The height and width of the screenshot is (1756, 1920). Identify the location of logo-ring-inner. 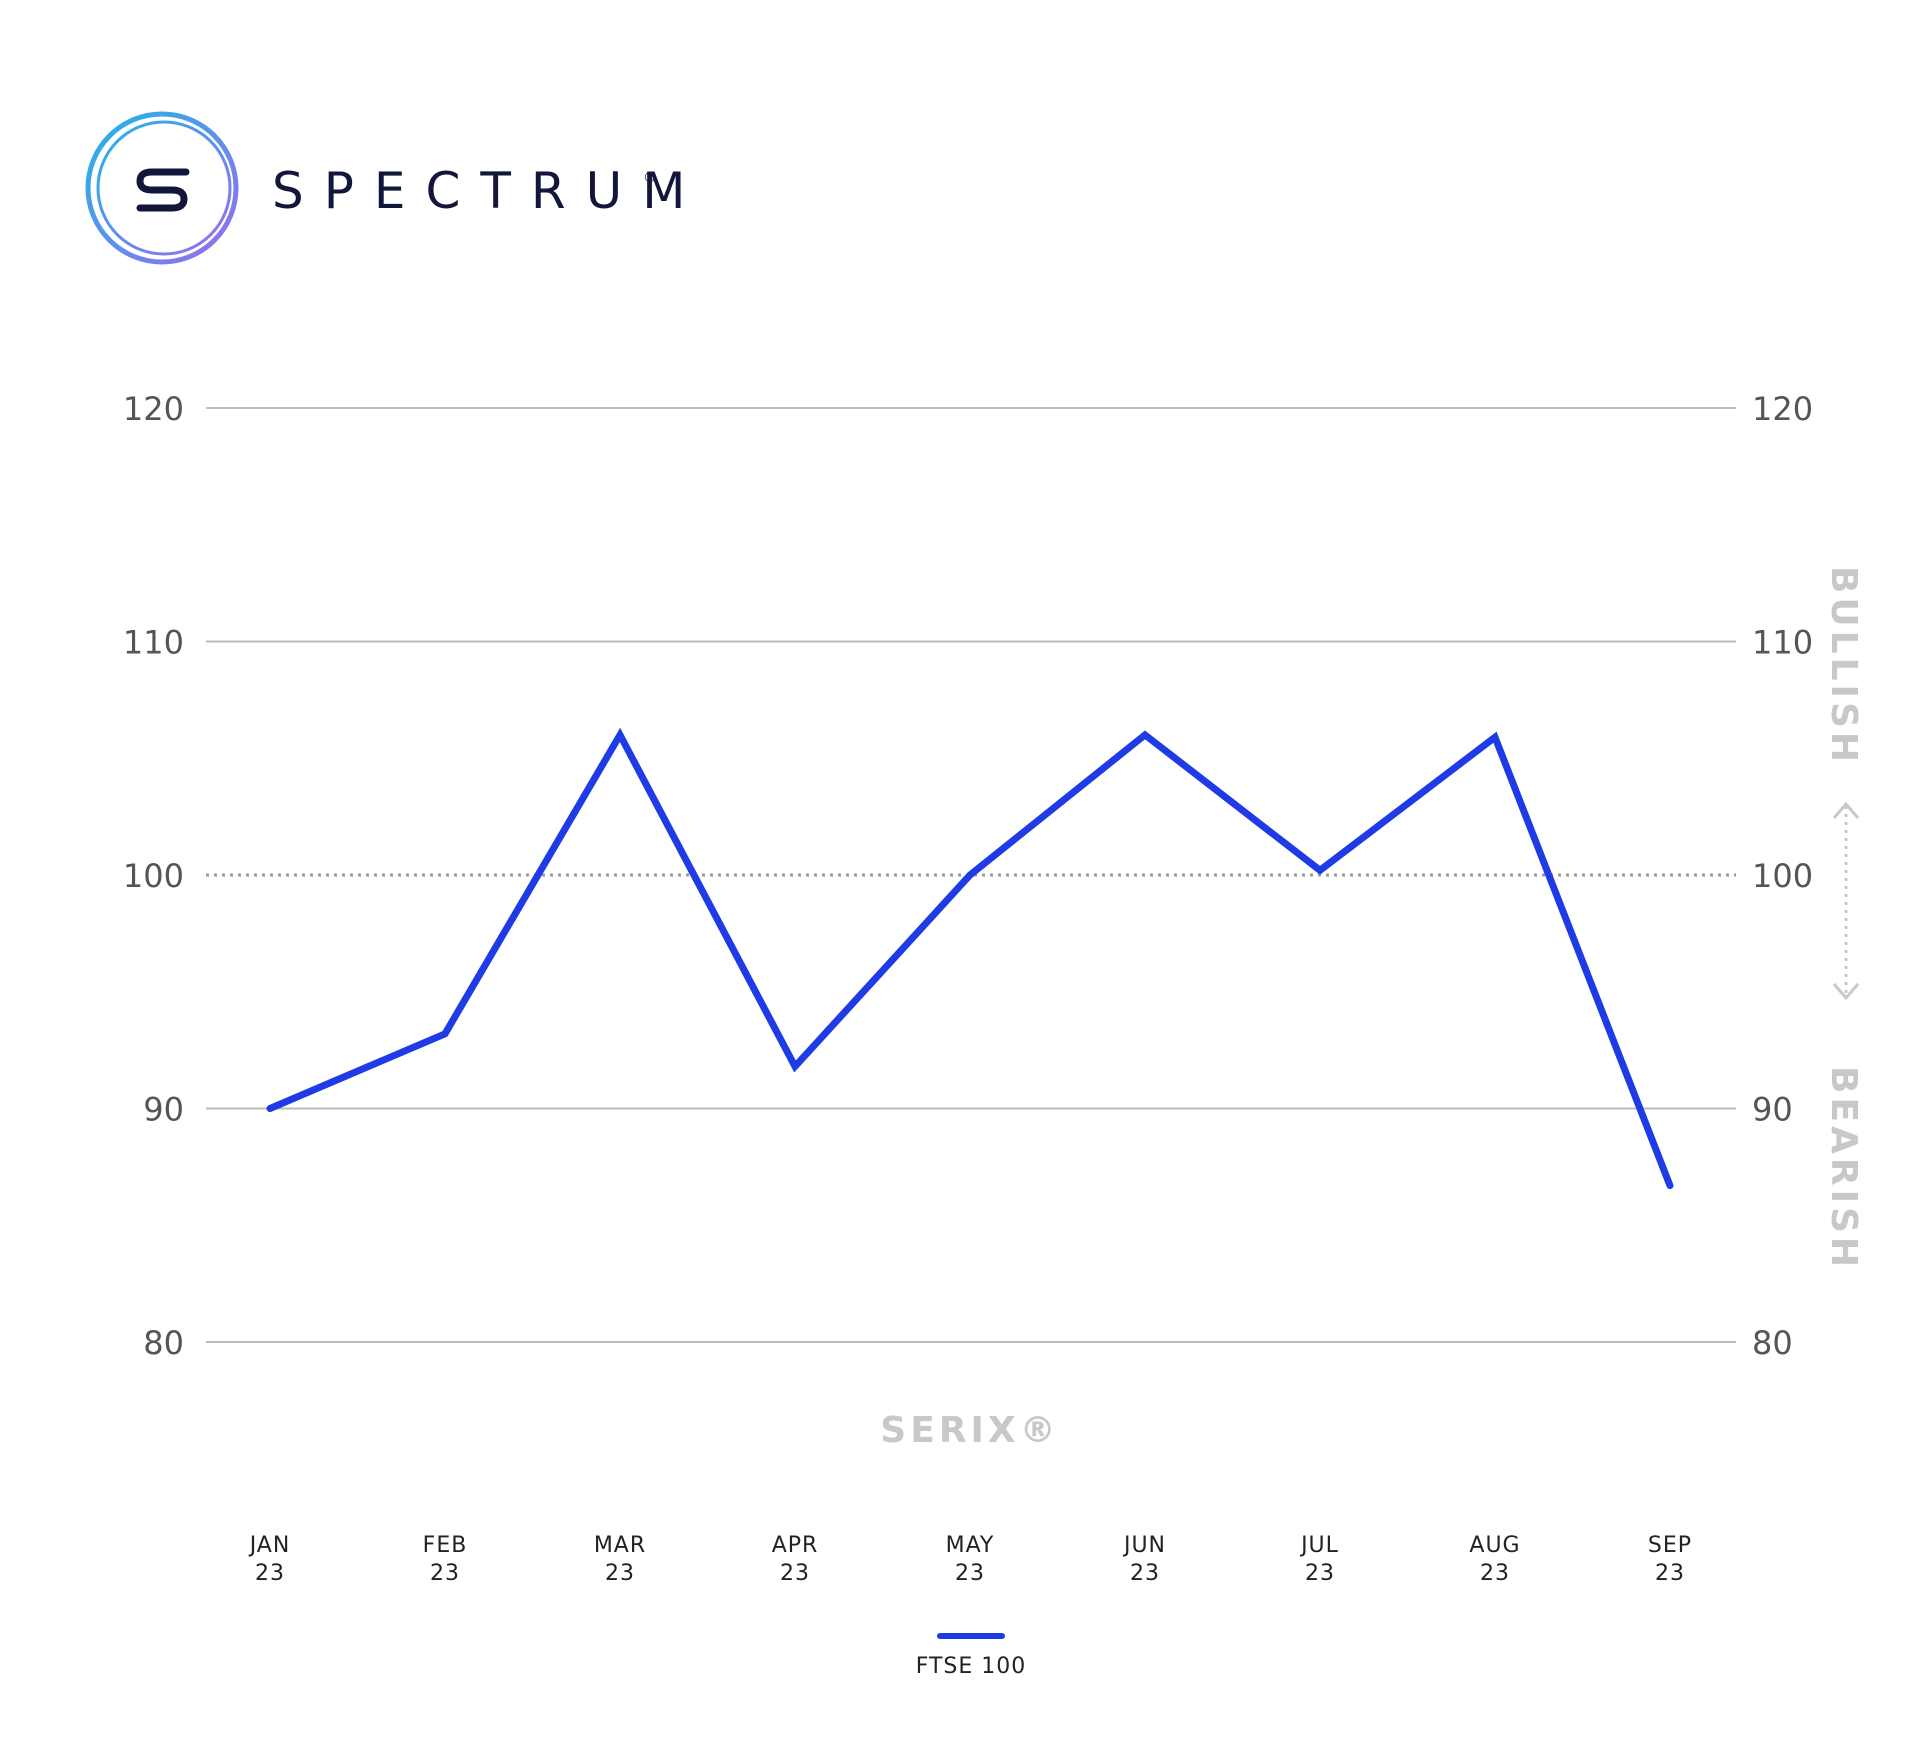
(164, 188).